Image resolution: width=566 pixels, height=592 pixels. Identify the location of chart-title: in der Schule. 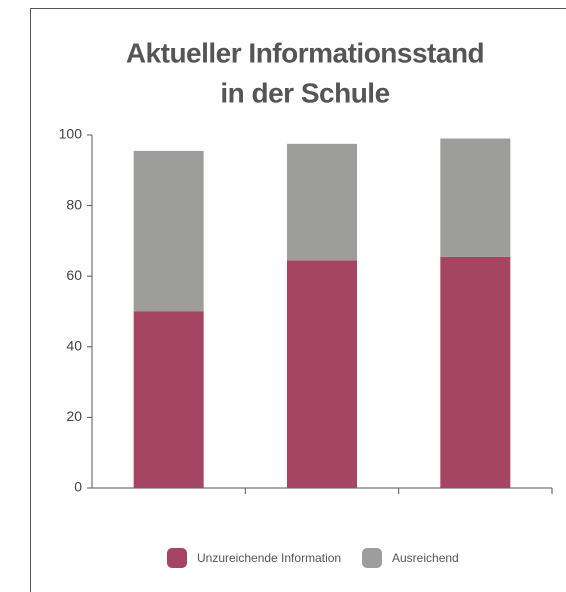
(304, 92).